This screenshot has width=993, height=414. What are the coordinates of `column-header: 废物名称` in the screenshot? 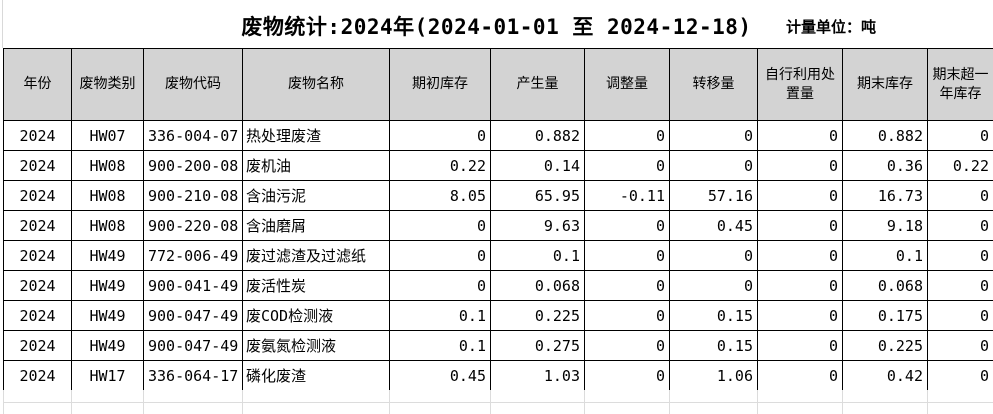 It's located at (316, 84).